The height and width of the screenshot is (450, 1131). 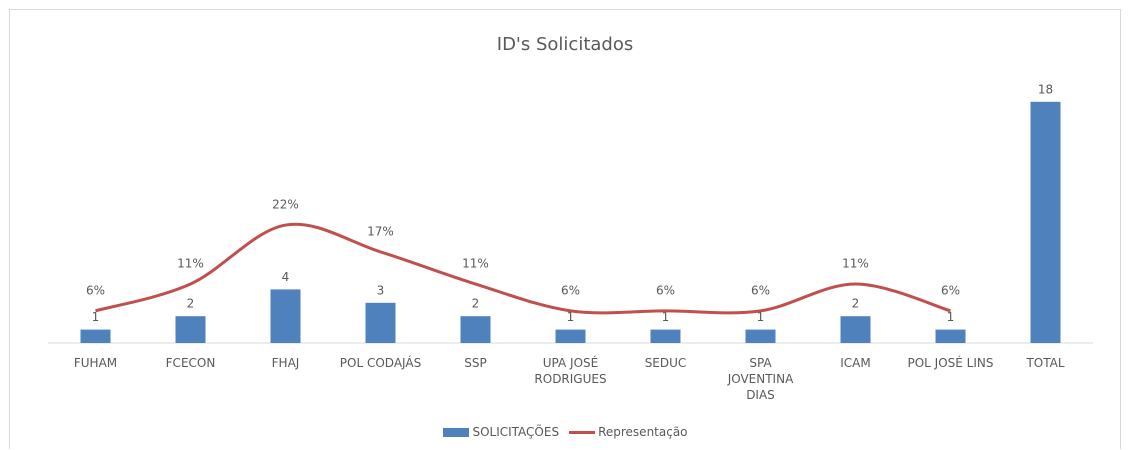 What do you see at coordinates (950, 363) in the screenshot?
I see `x-tick-label: POL JOSÉ LINS` at bounding box center [950, 363].